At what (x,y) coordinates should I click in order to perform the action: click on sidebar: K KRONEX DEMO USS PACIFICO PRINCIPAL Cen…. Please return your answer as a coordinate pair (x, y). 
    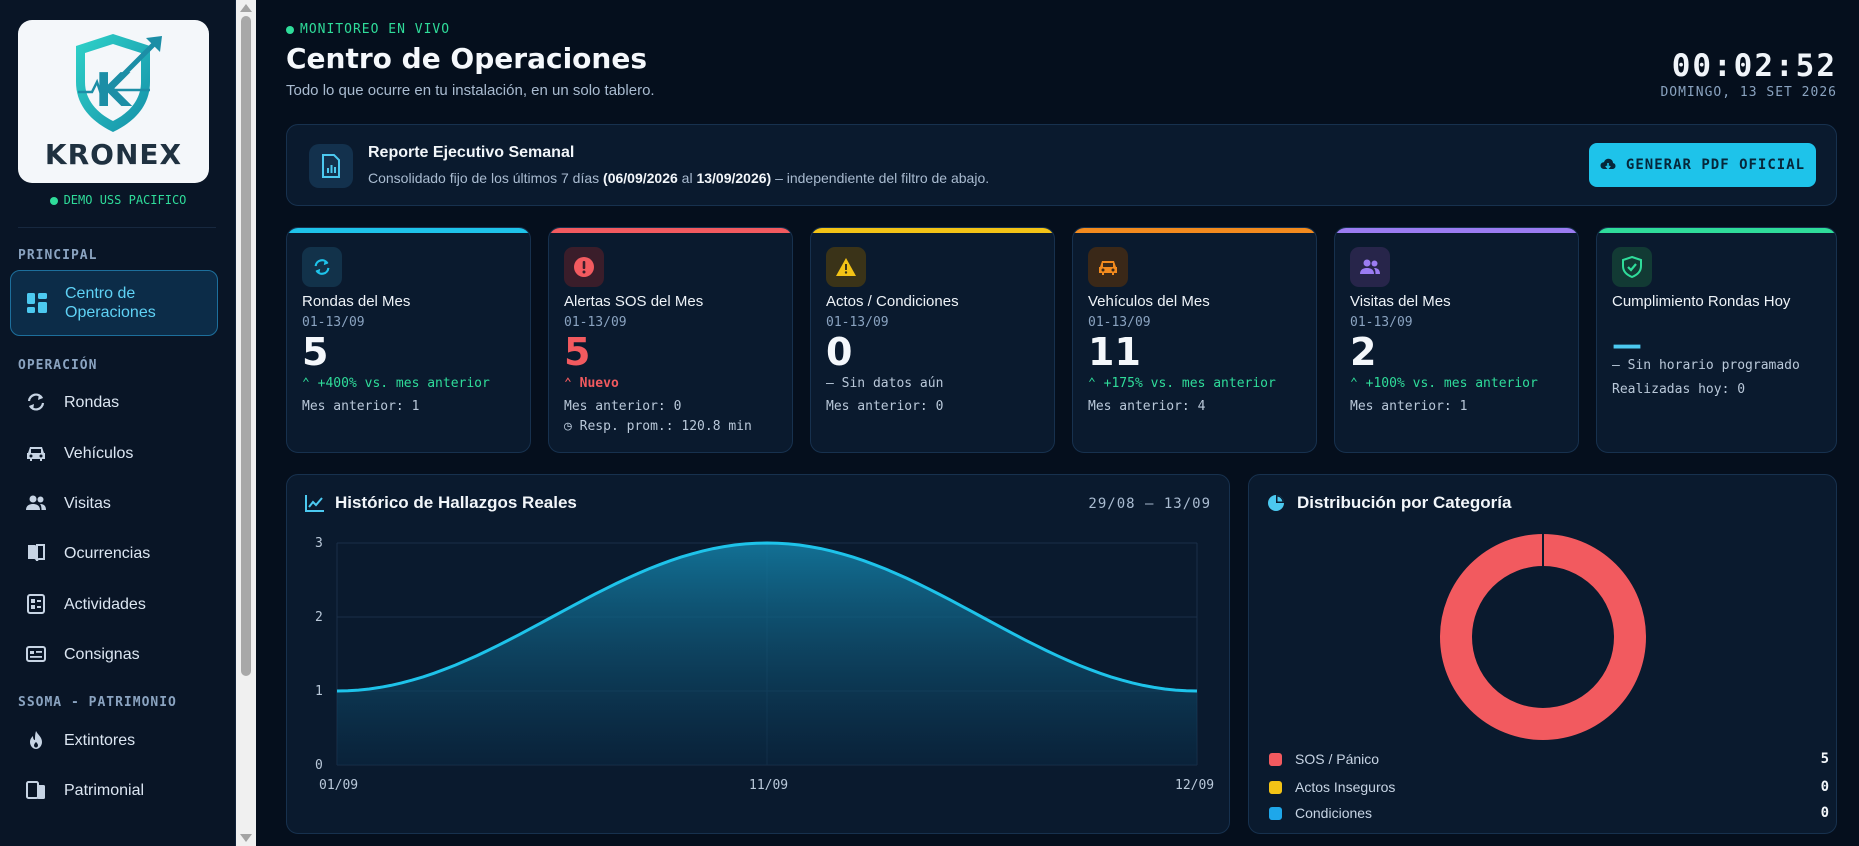
    Looking at the image, I should click on (118, 423).